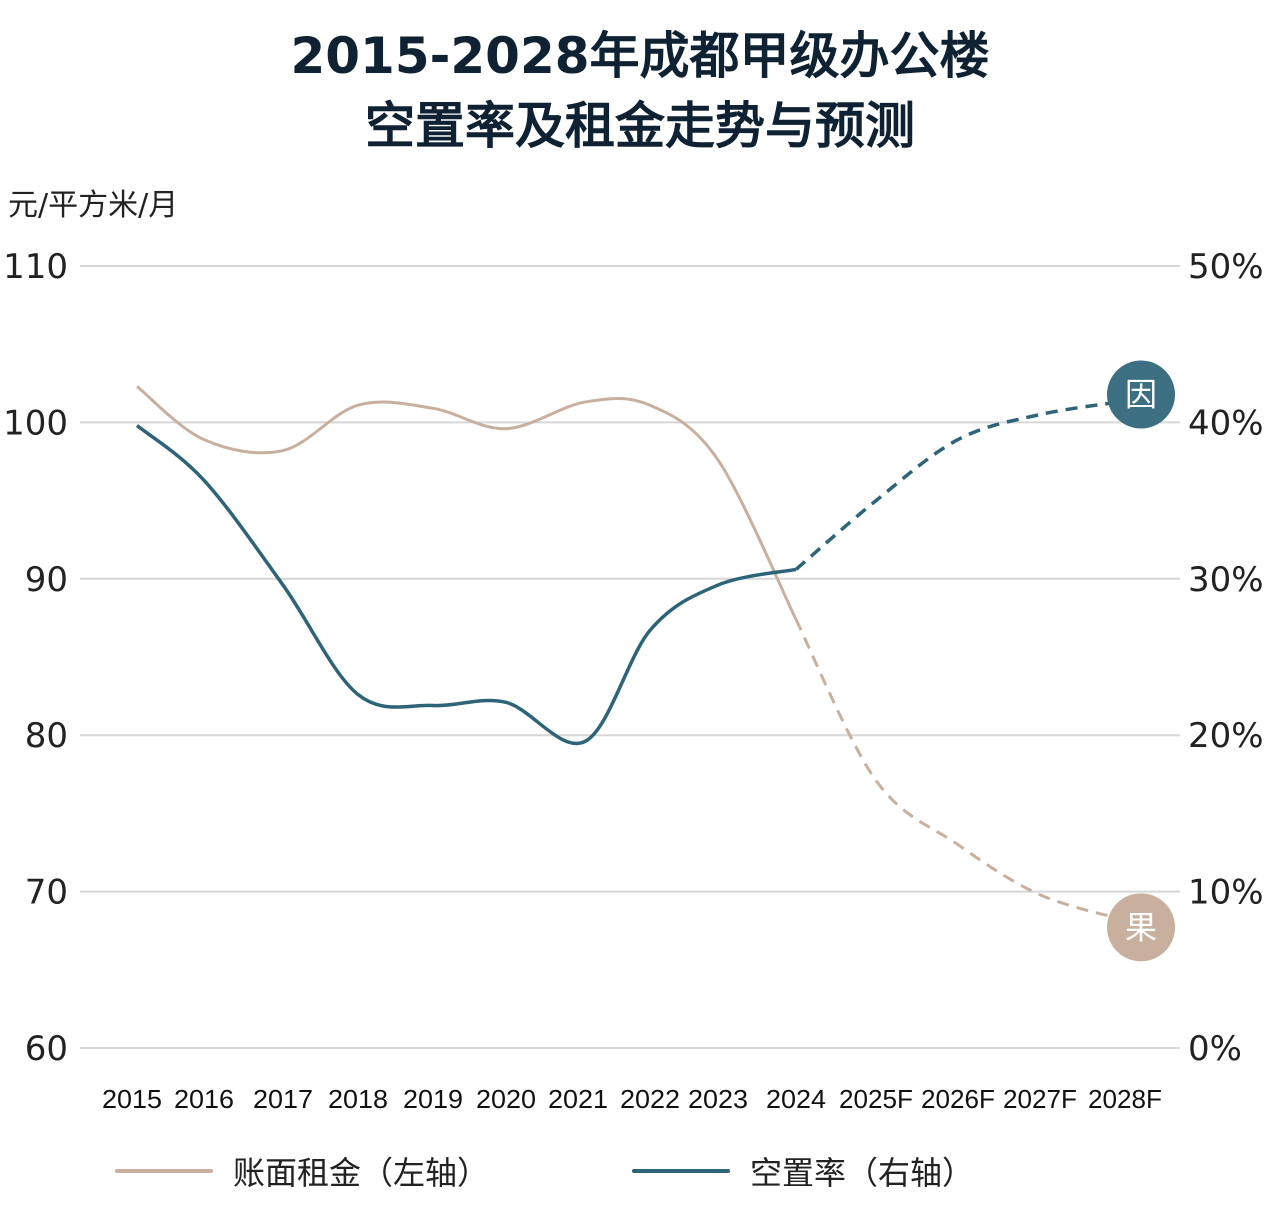  Describe the element at coordinates (681, 1171) in the screenshot. I see `legend-swatch-vacancy` at that location.